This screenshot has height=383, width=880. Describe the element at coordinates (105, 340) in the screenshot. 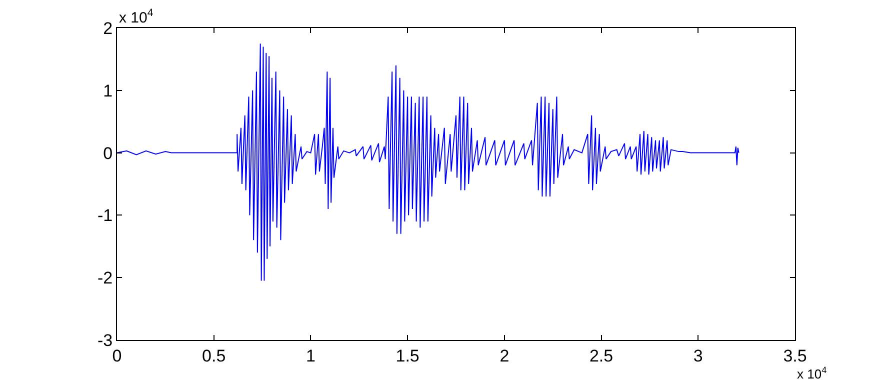

I see `y-tick-label: -3` at that location.